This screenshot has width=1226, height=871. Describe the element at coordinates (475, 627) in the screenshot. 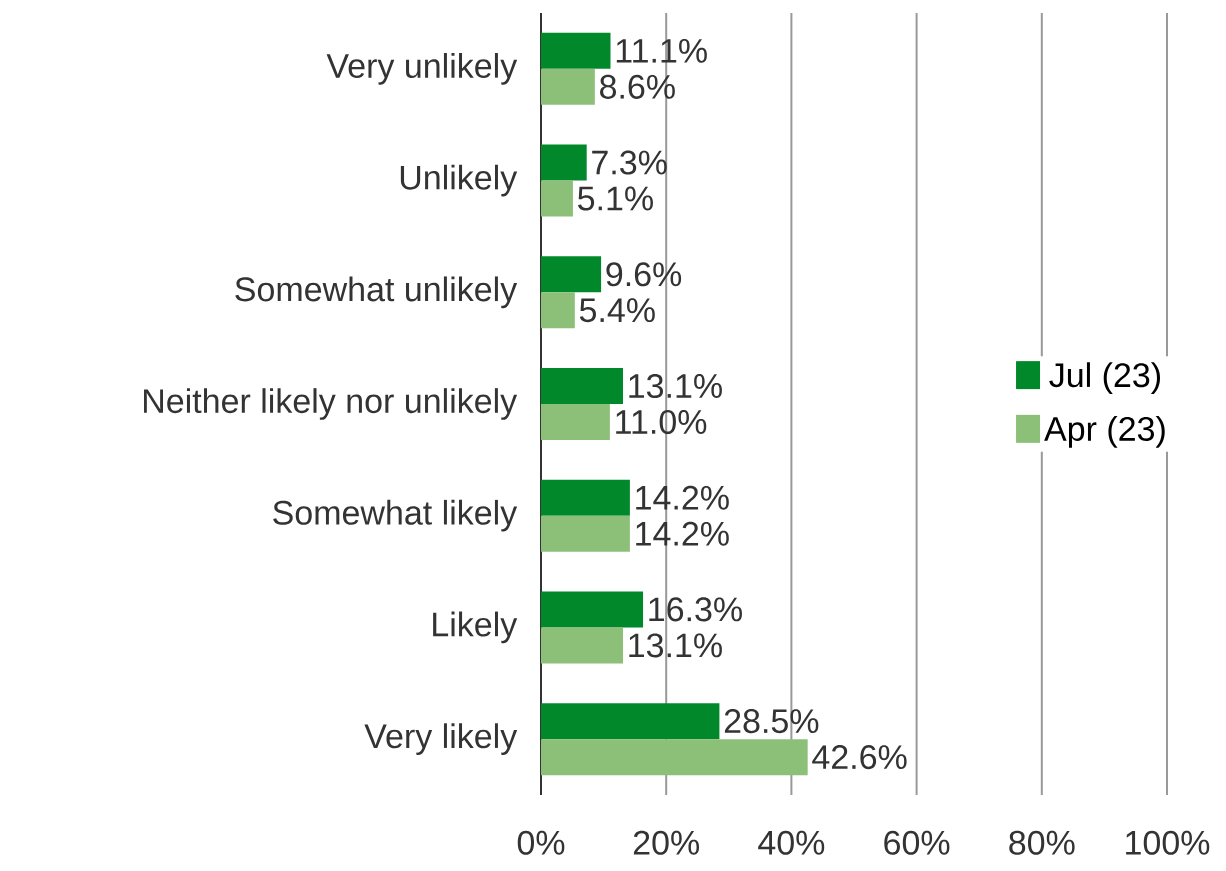

I see `y-tick-label: Likely` at that location.